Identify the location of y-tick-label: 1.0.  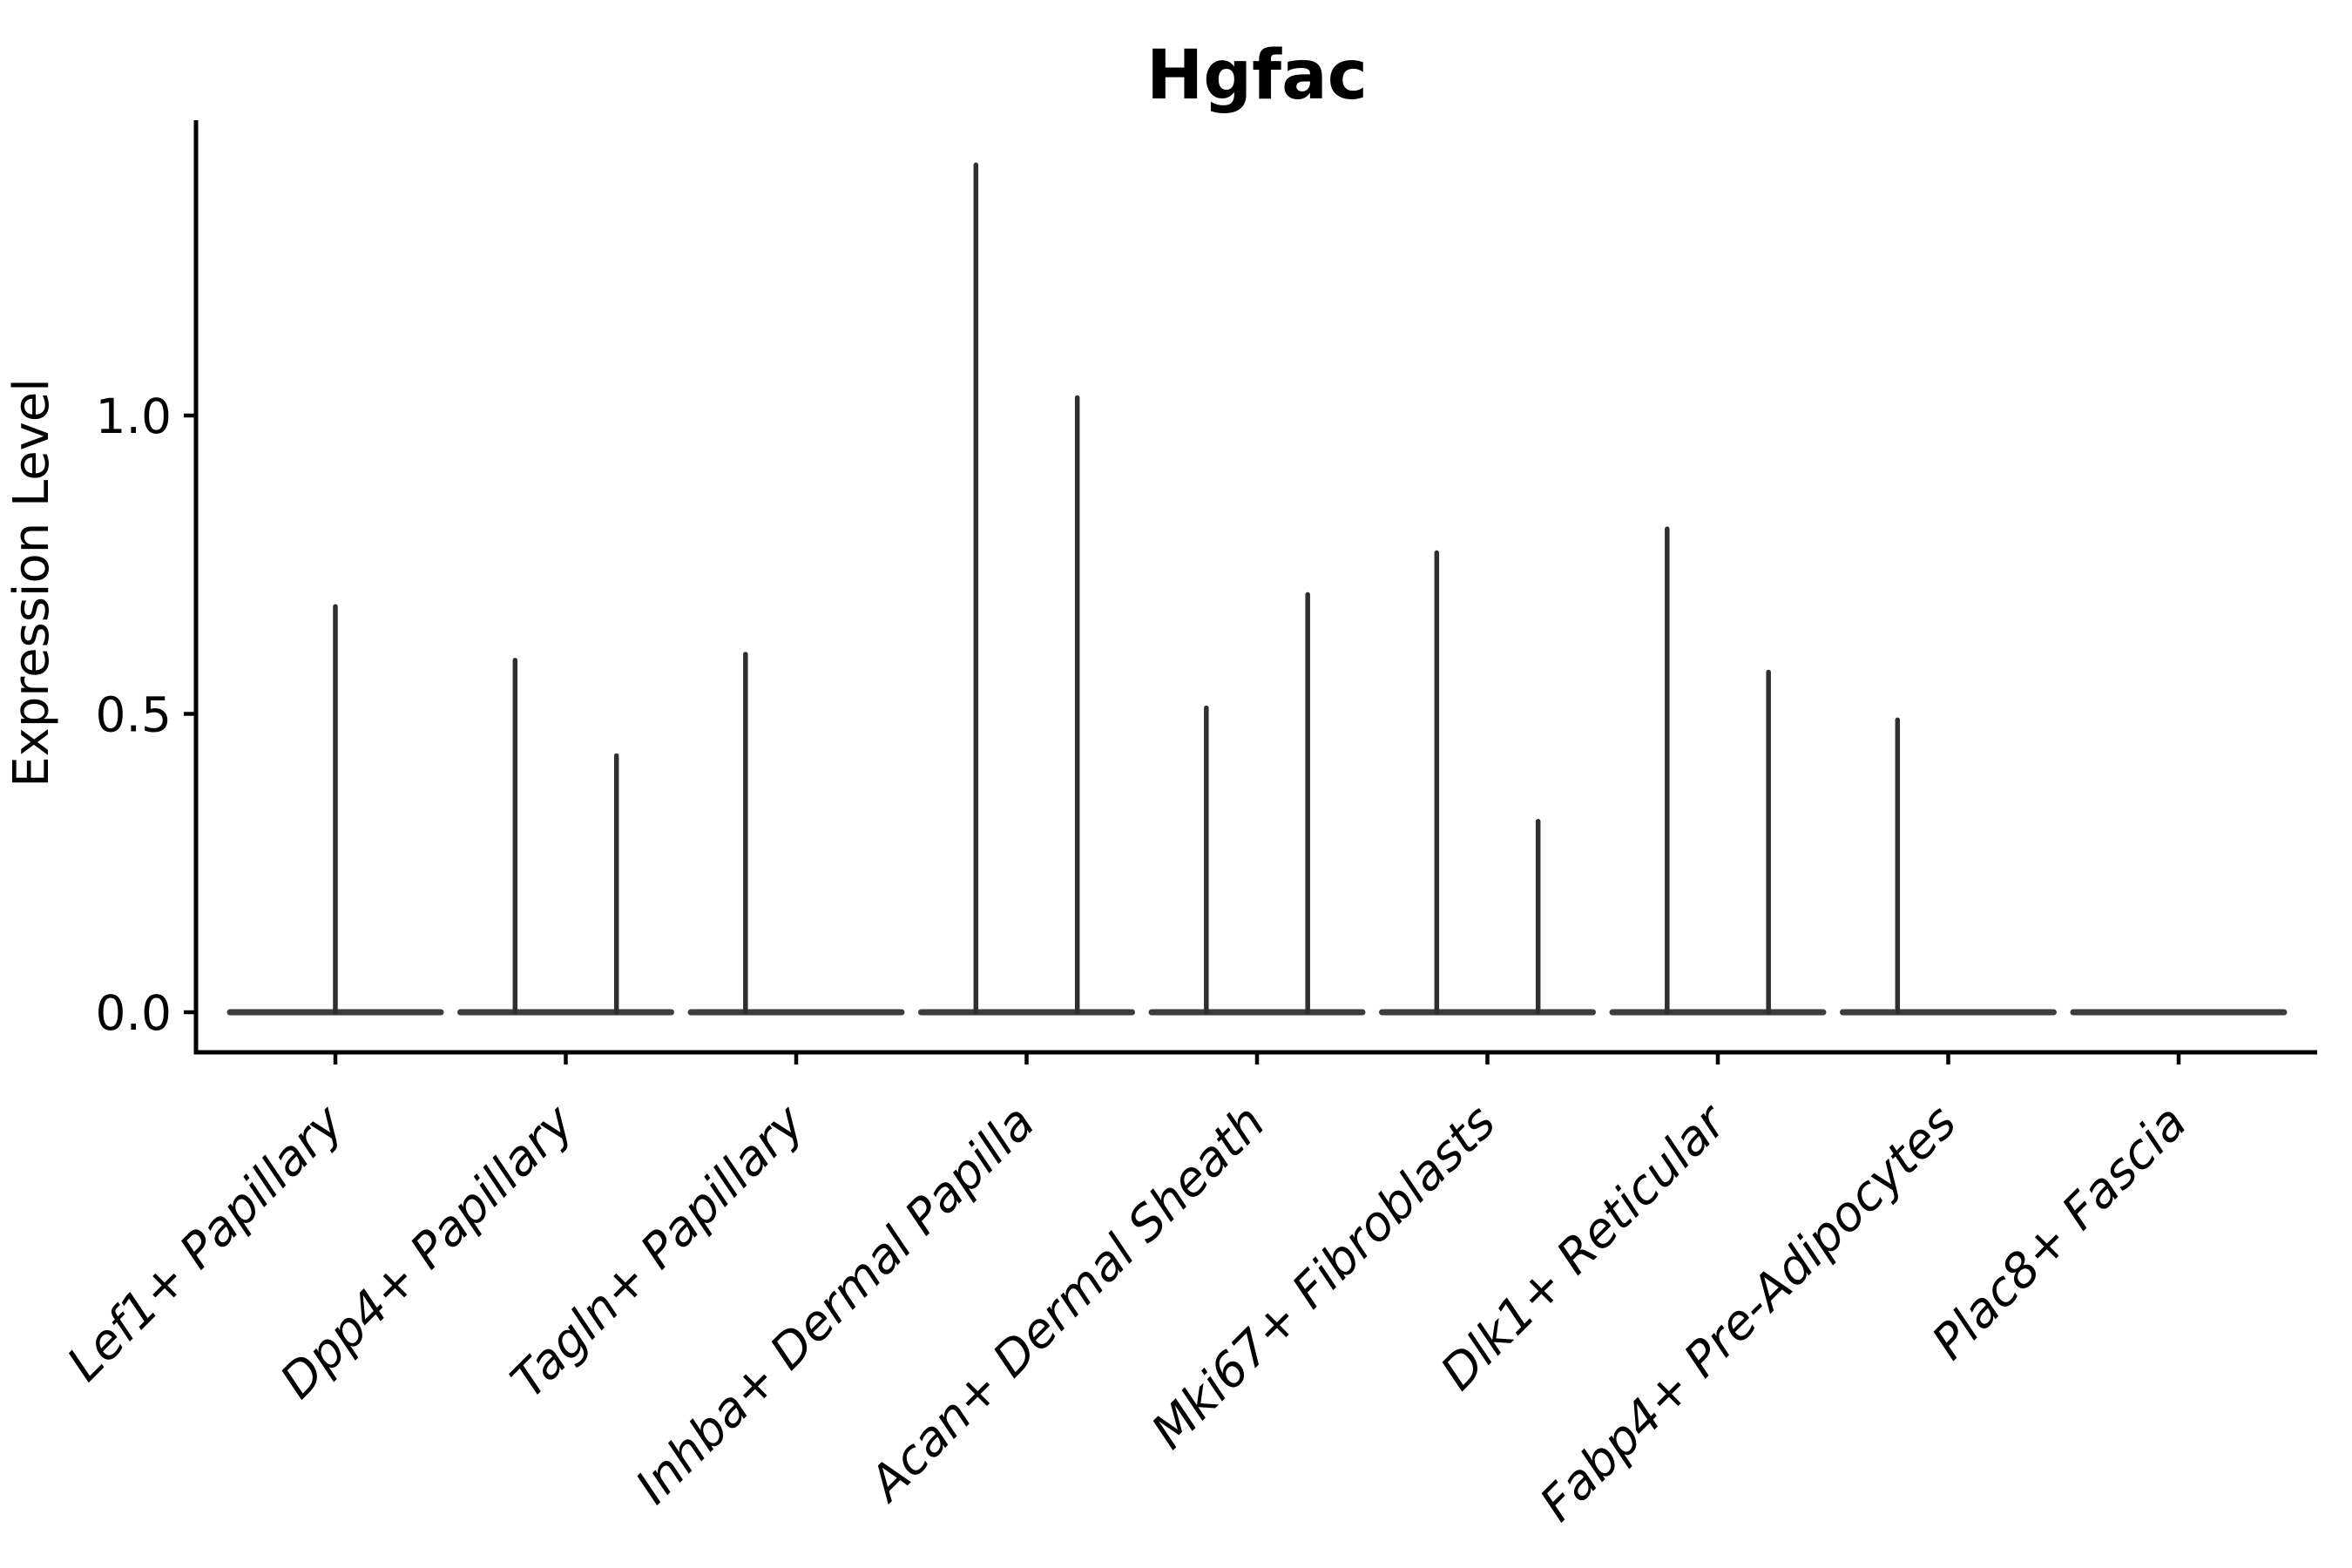
(134, 416).